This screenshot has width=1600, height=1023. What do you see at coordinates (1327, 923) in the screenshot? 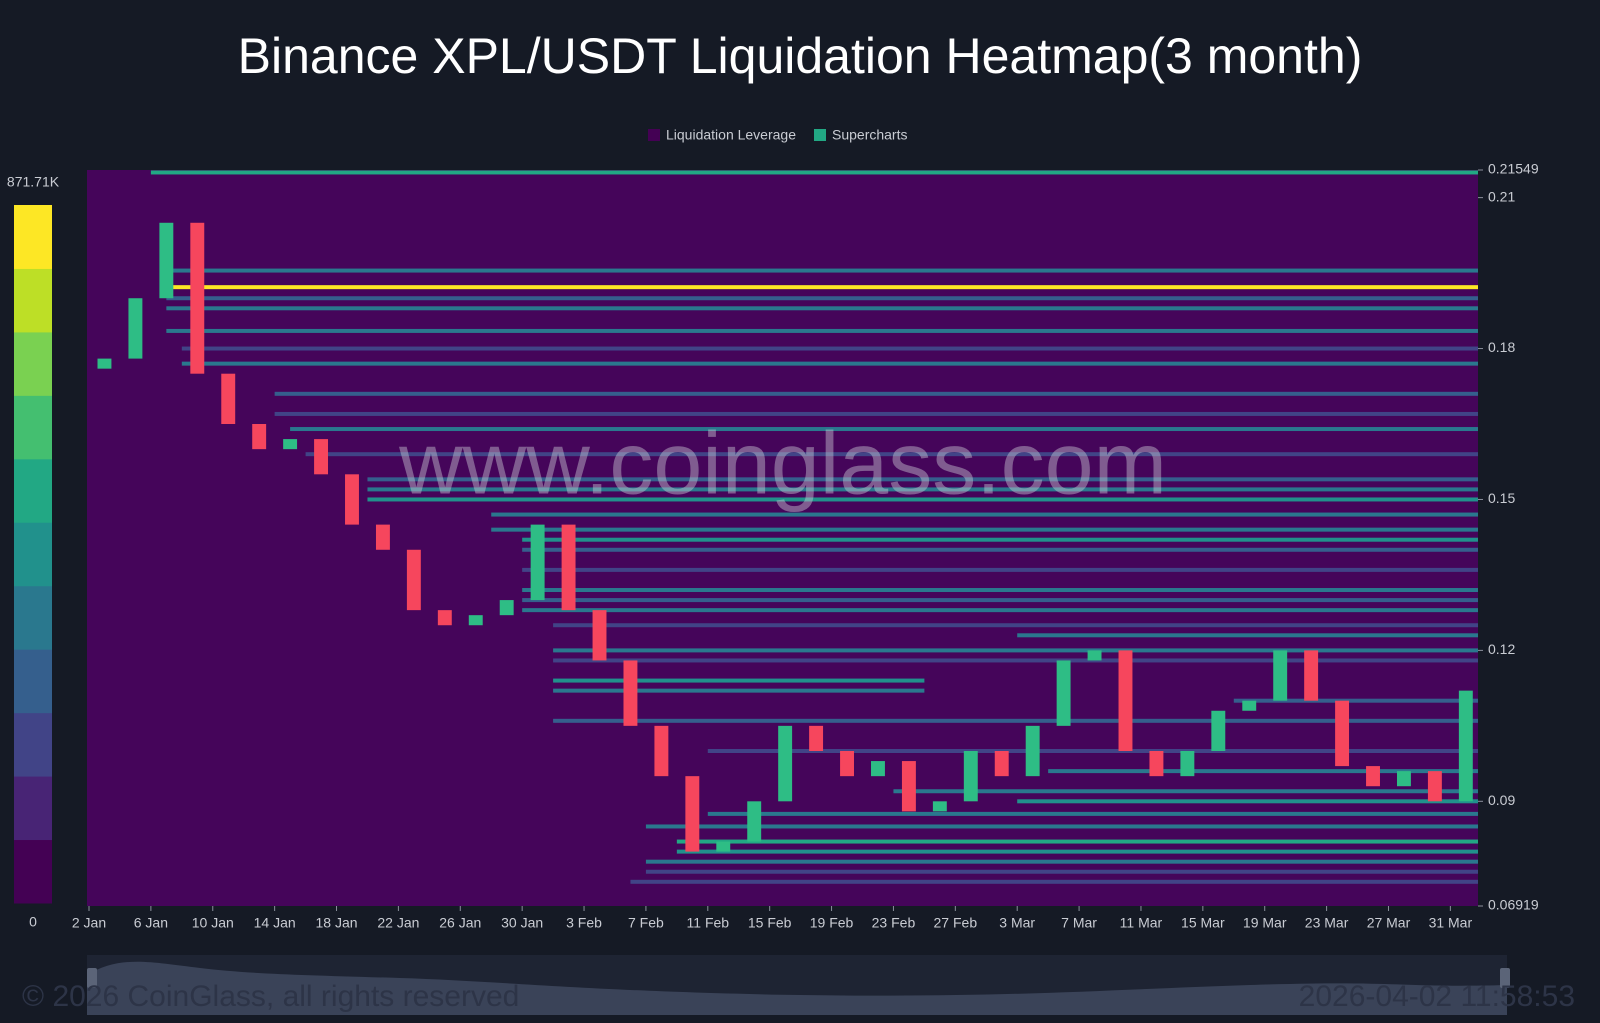
I see `x-tick-label: 23 Mar` at bounding box center [1327, 923].